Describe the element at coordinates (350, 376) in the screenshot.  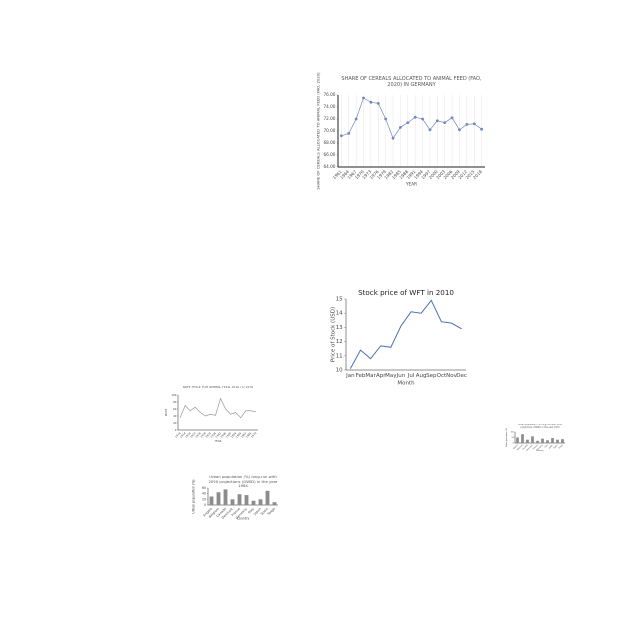
I see `x-tick-label: Jan` at that location.